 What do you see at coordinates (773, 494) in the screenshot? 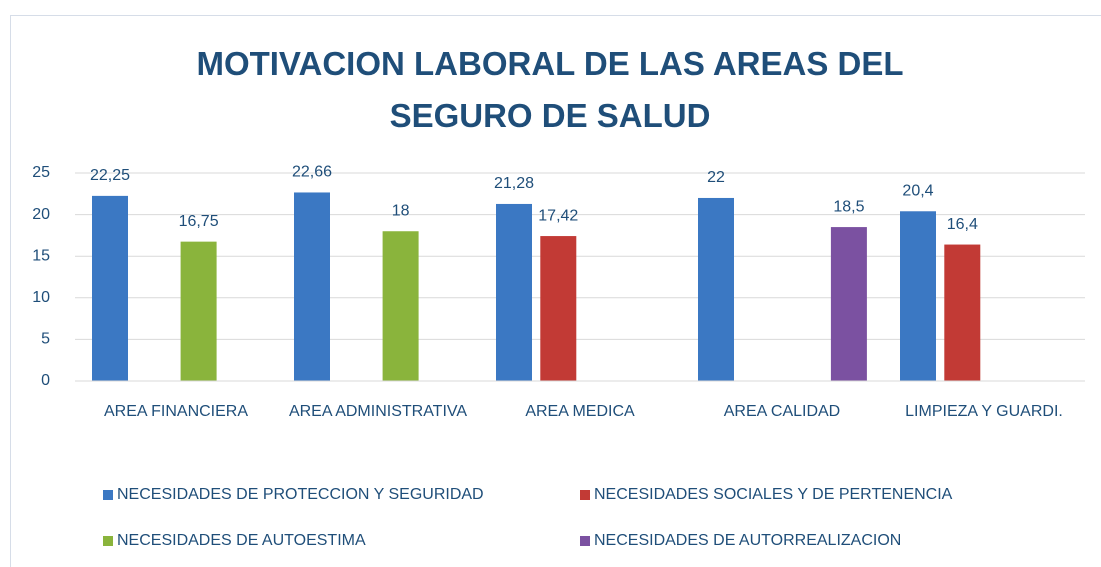
I see `legend-label: NECESIDADES SOCIALES Y DE PERTENENCIA` at bounding box center [773, 494].